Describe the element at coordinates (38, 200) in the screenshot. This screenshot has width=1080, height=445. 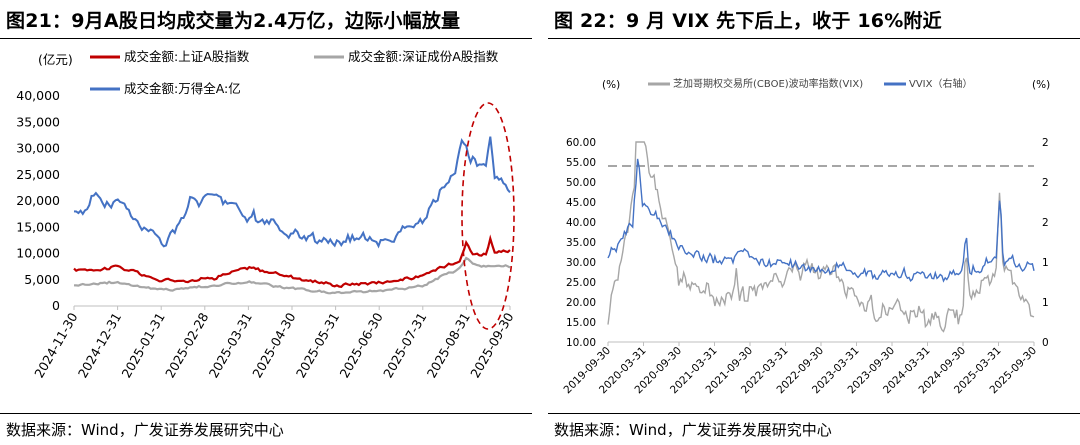
I see `left-ytick-label: 20,000` at that location.